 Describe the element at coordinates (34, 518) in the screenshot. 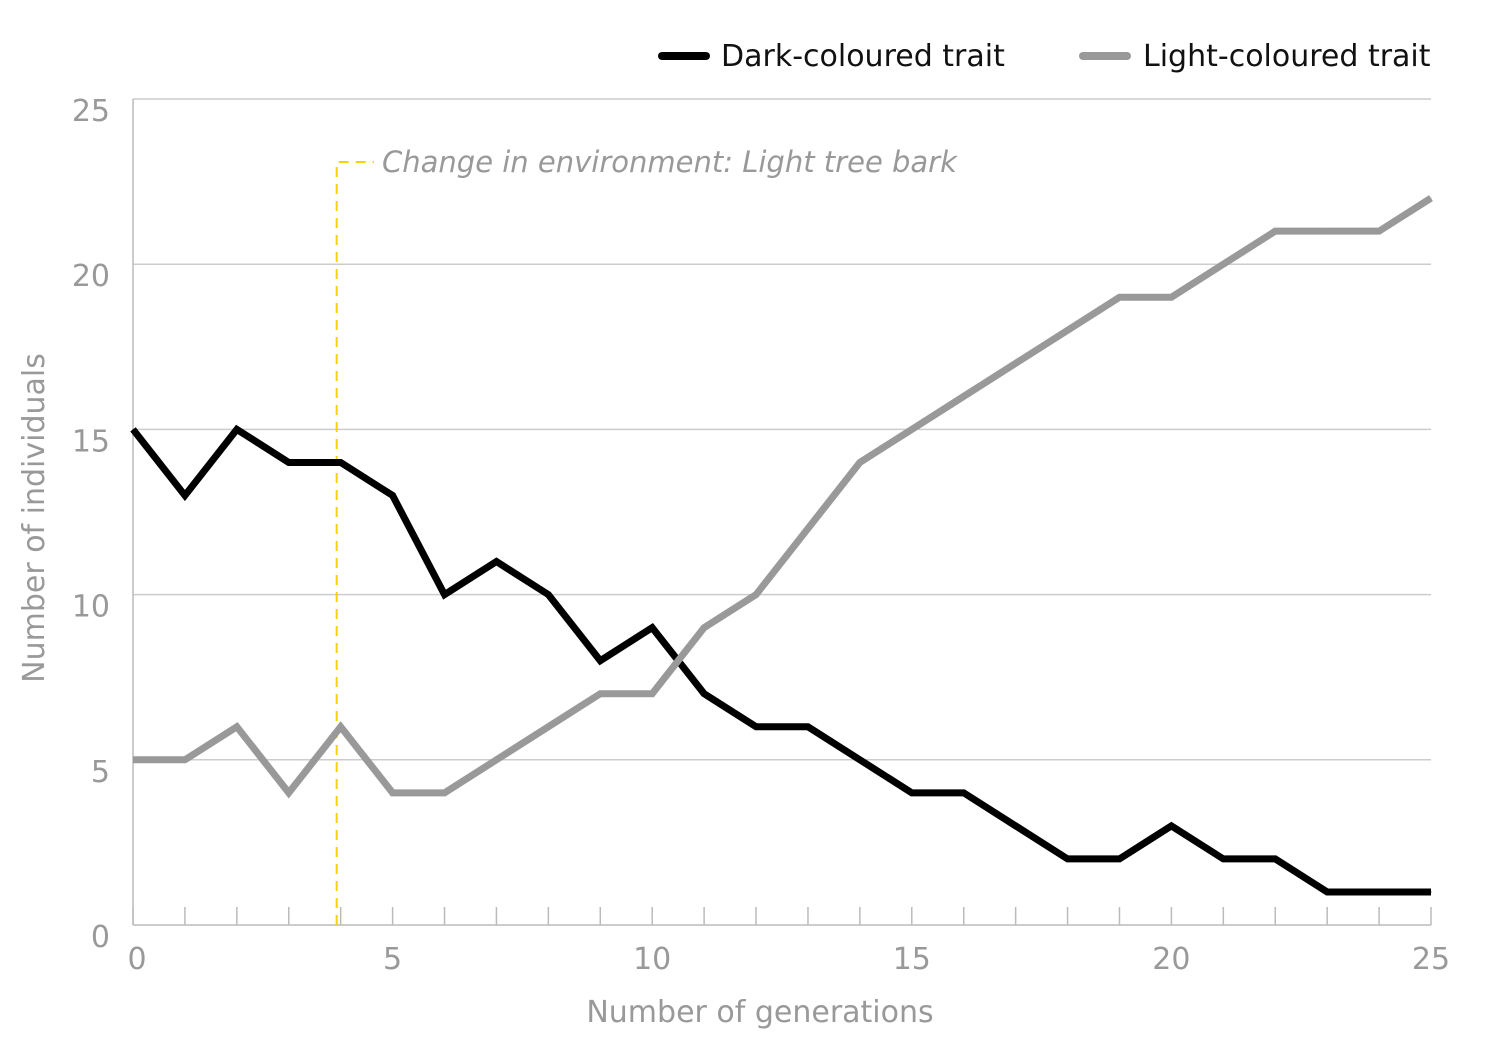

I see `y-axis-title: Number of individuals` at that location.